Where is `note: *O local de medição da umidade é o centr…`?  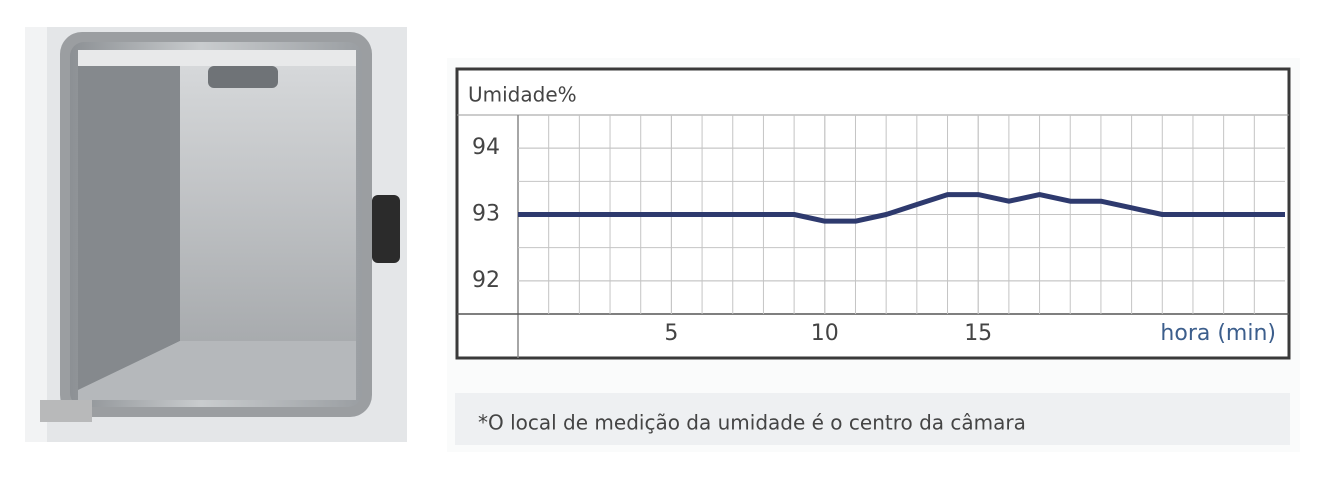 note: *O local de medição da umidade é o centr… is located at coordinates (752, 423).